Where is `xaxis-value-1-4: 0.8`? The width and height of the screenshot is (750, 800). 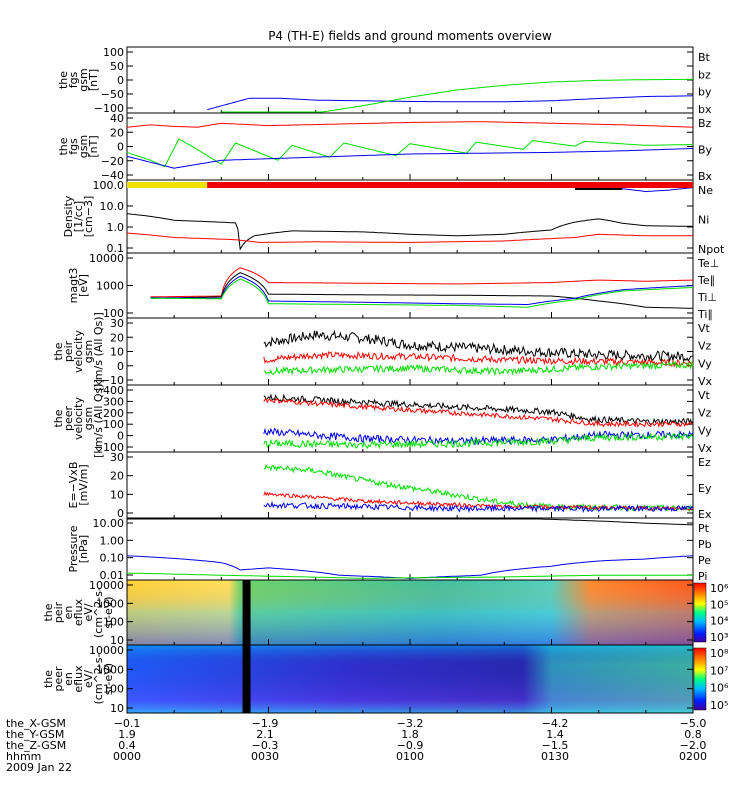 xaxis-value-1-4: 0.8 is located at coordinates (693, 734).